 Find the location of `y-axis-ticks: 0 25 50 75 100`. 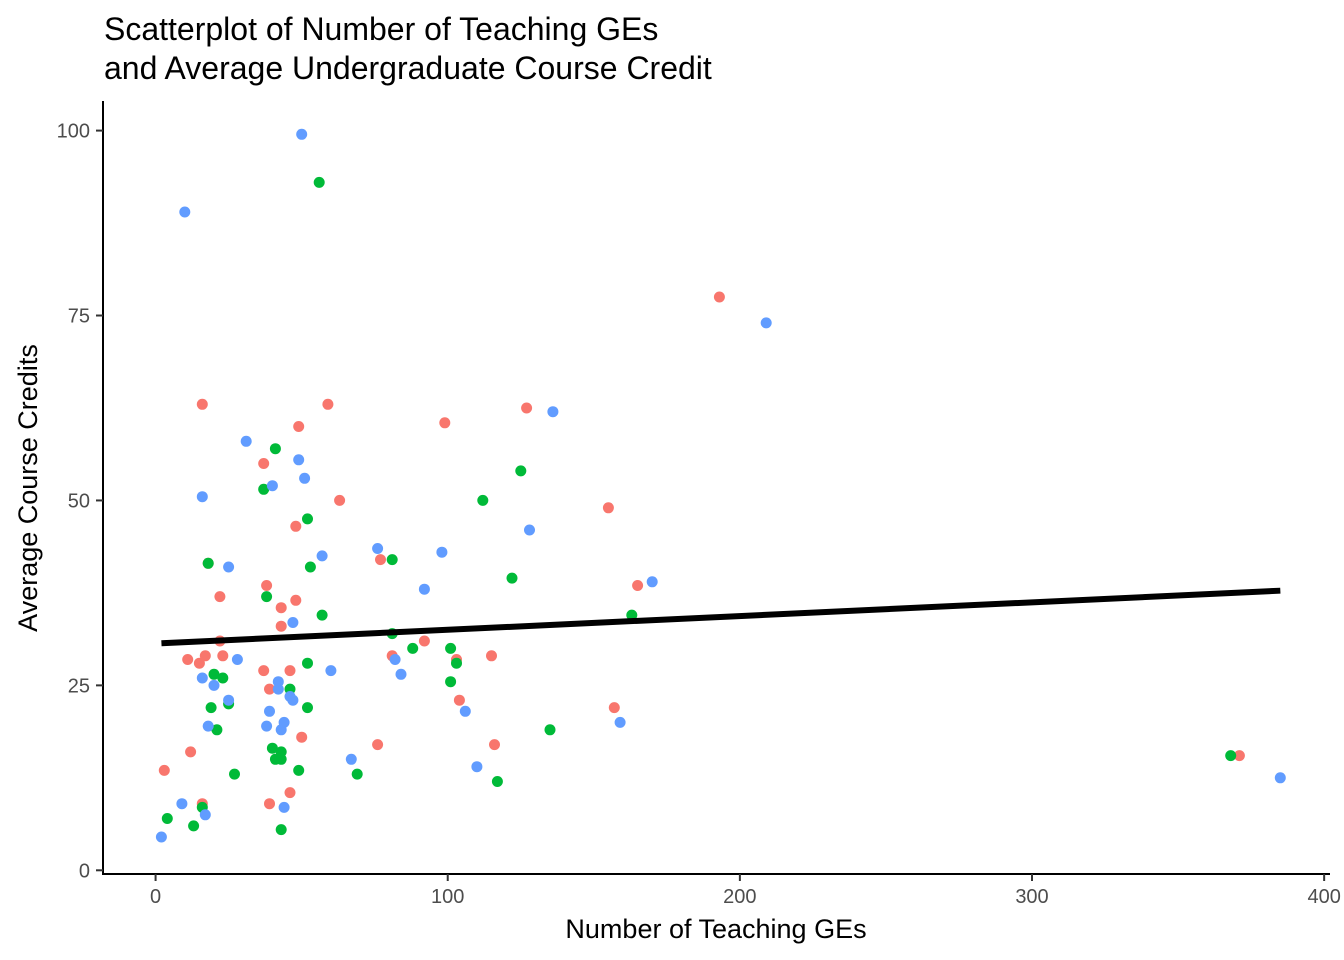

y-axis-ticks: 0 25 50 75 100 is located at coordinates (80, 501).